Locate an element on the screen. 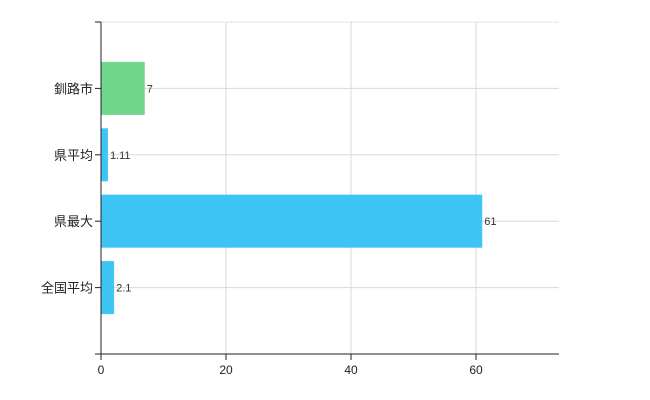  data-label: 2.1 is located at coordinates (123, 289).